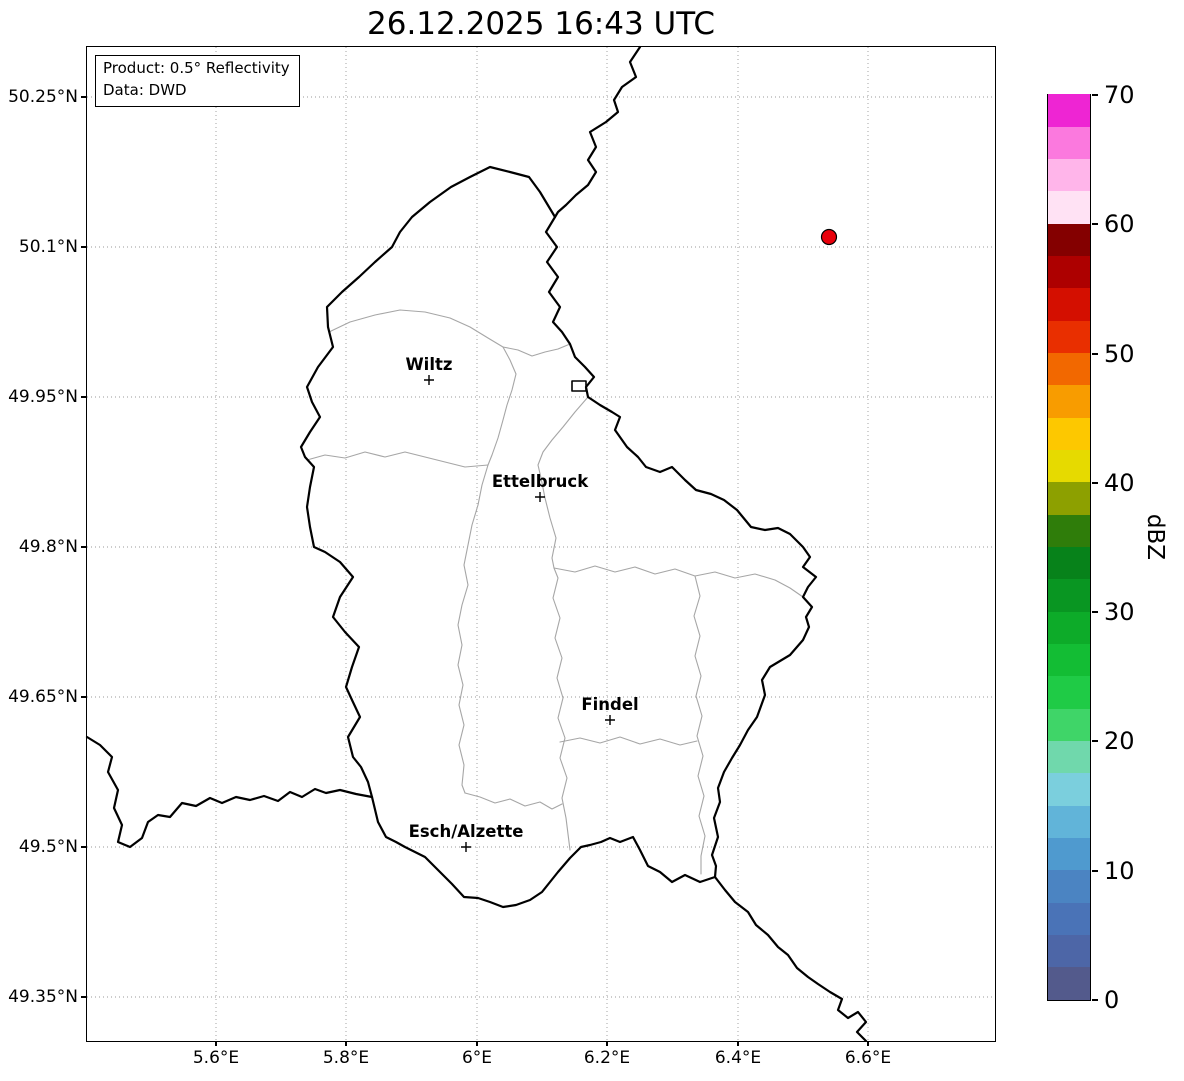 This screenshot has height=1081, width=1184. What do you see at coordinates (521, 603) in the screenshot?
I see `city-markers: Wiltz Ettelbruck Findel Esch/Alzette` at bounding box center [521, 603].